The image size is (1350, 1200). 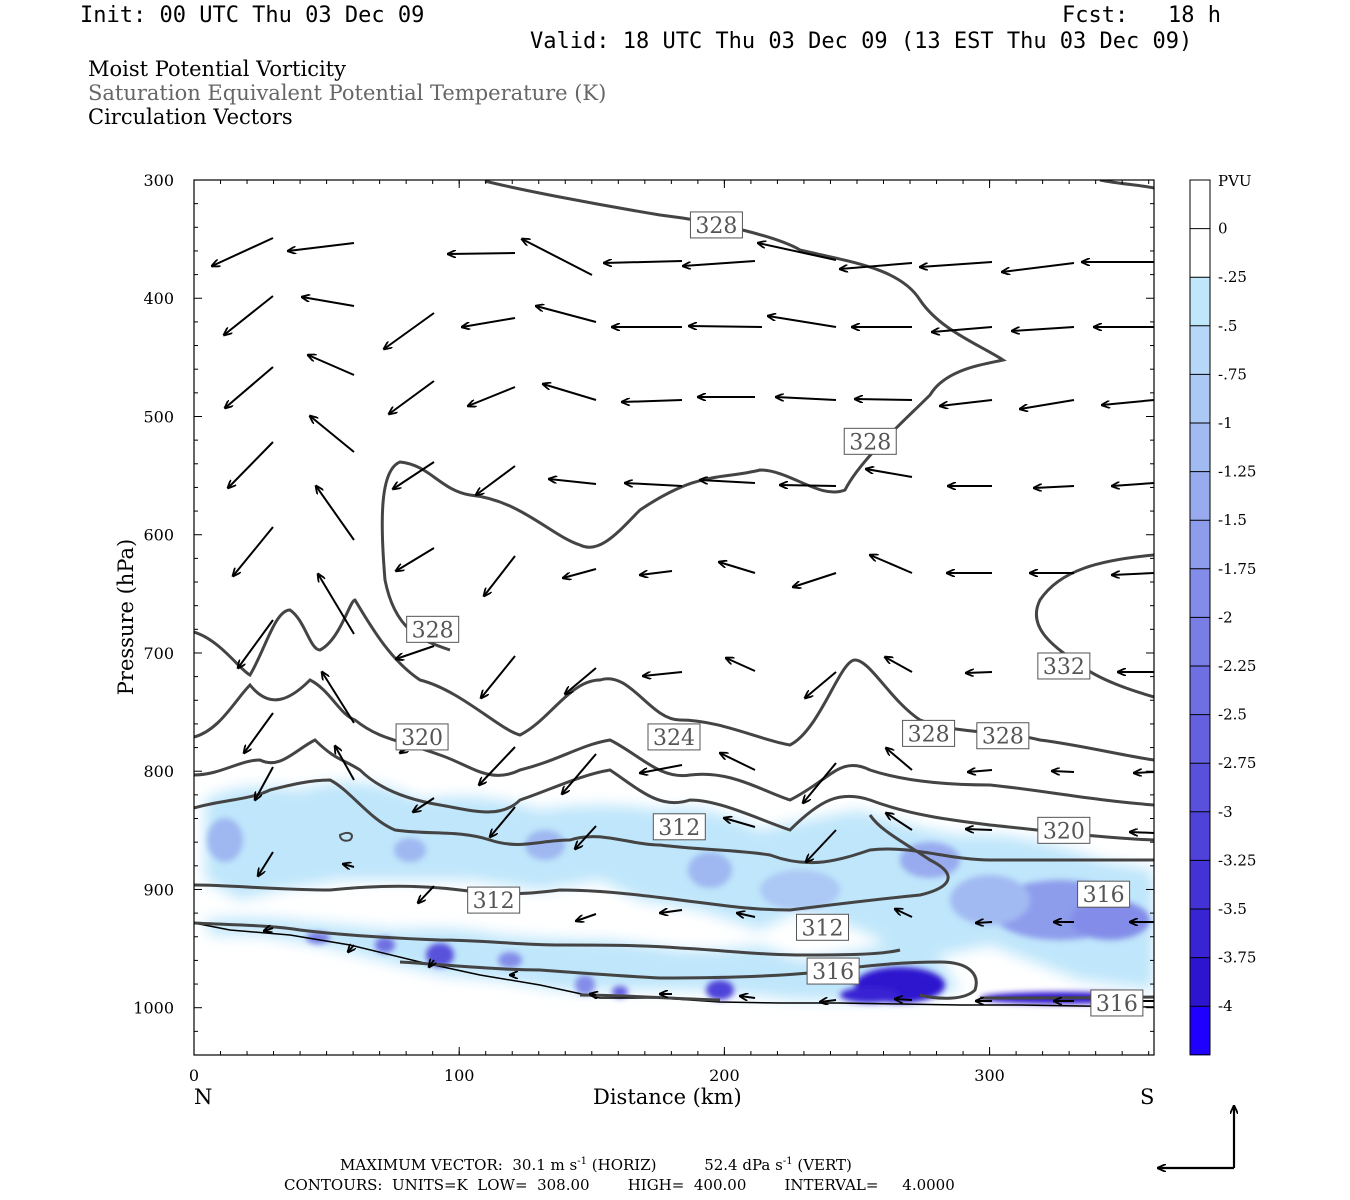 I want to click on y-tick-label: 900, so click(x=158, y=889).